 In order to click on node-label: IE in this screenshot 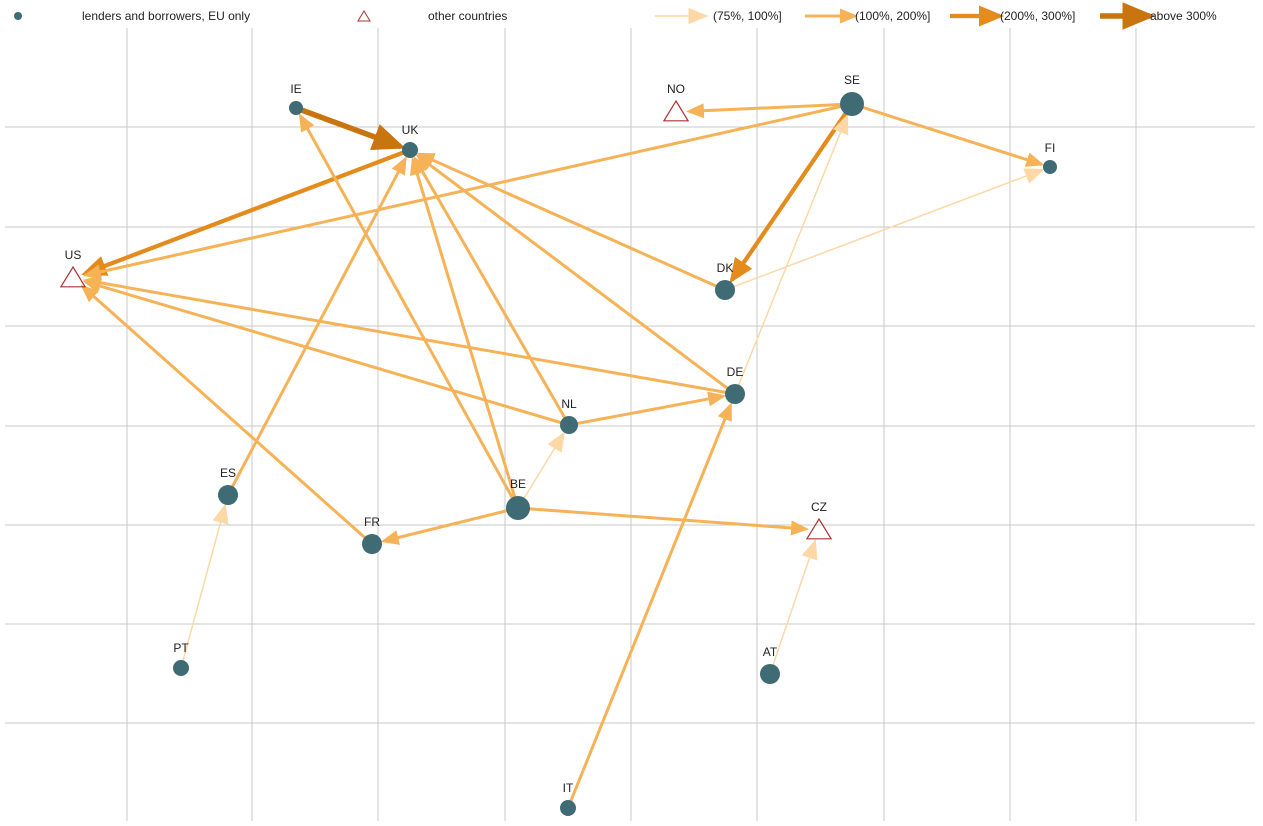, I will do `click(295, 89)`.